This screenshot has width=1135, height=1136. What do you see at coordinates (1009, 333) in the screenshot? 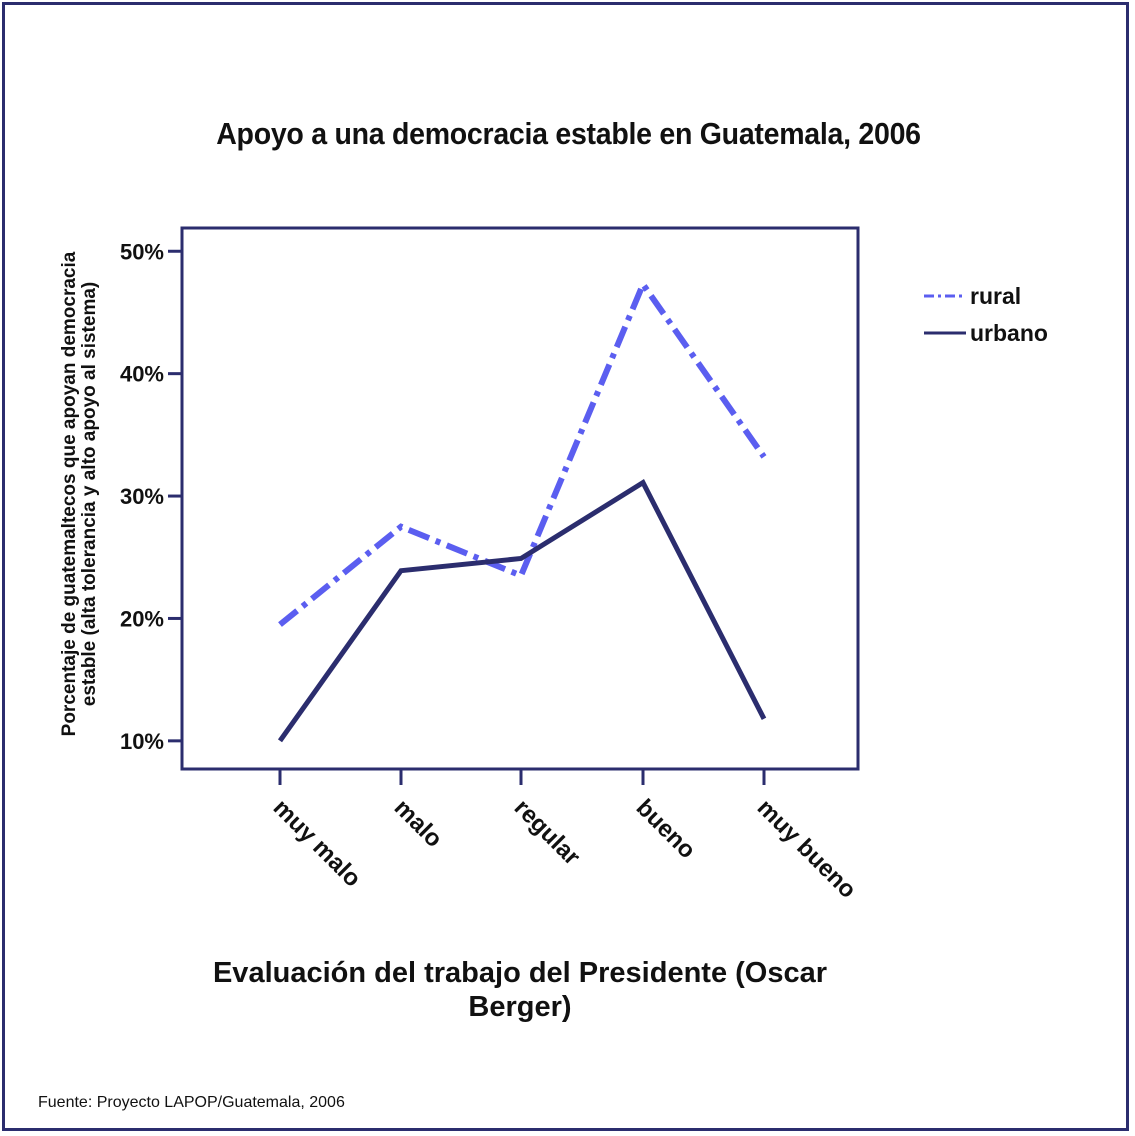
I see `legend-label-urbano: urbano` at bounding box center [1009, 333].